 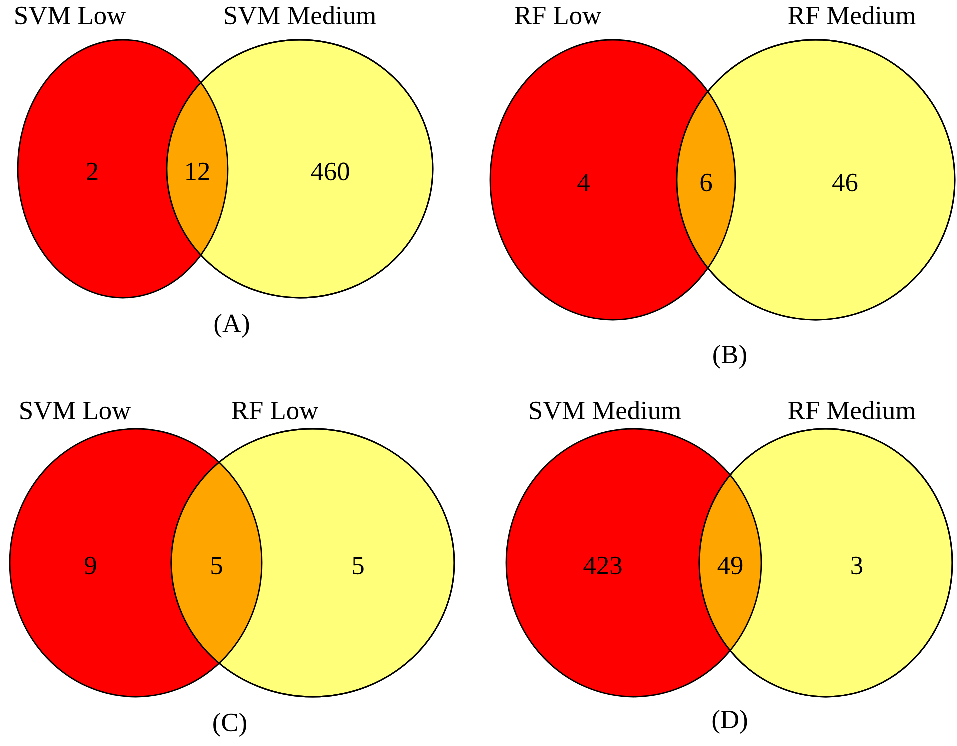 I want to click on data-label: 460, so click(x=330, y=171).